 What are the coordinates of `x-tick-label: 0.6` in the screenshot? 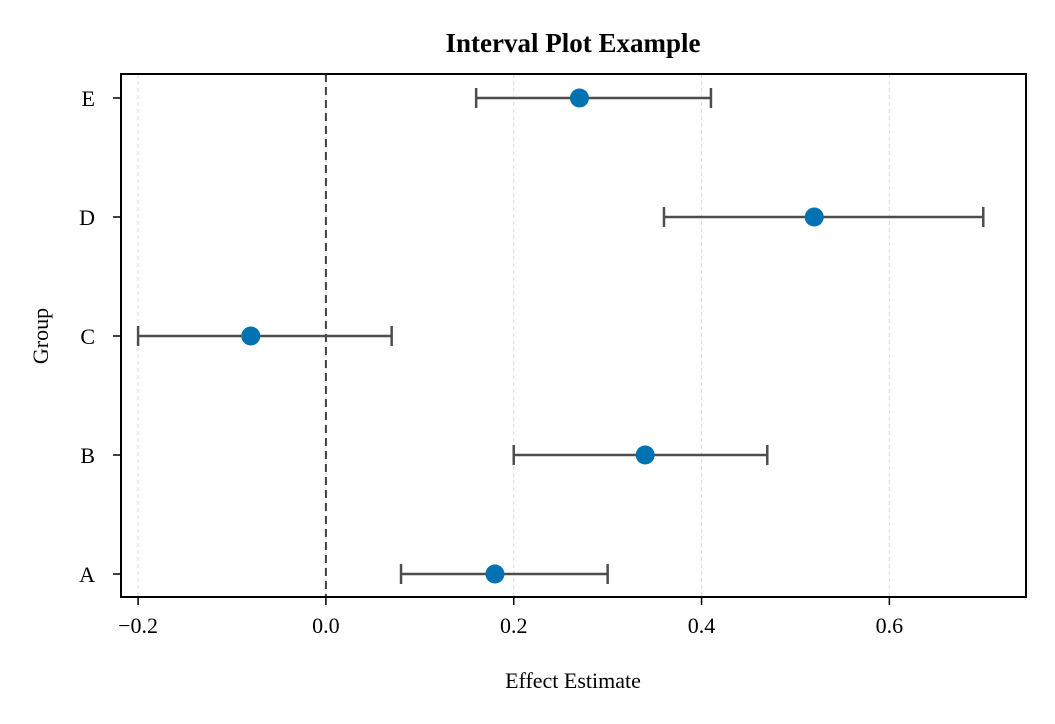 It's located at (890, 625).